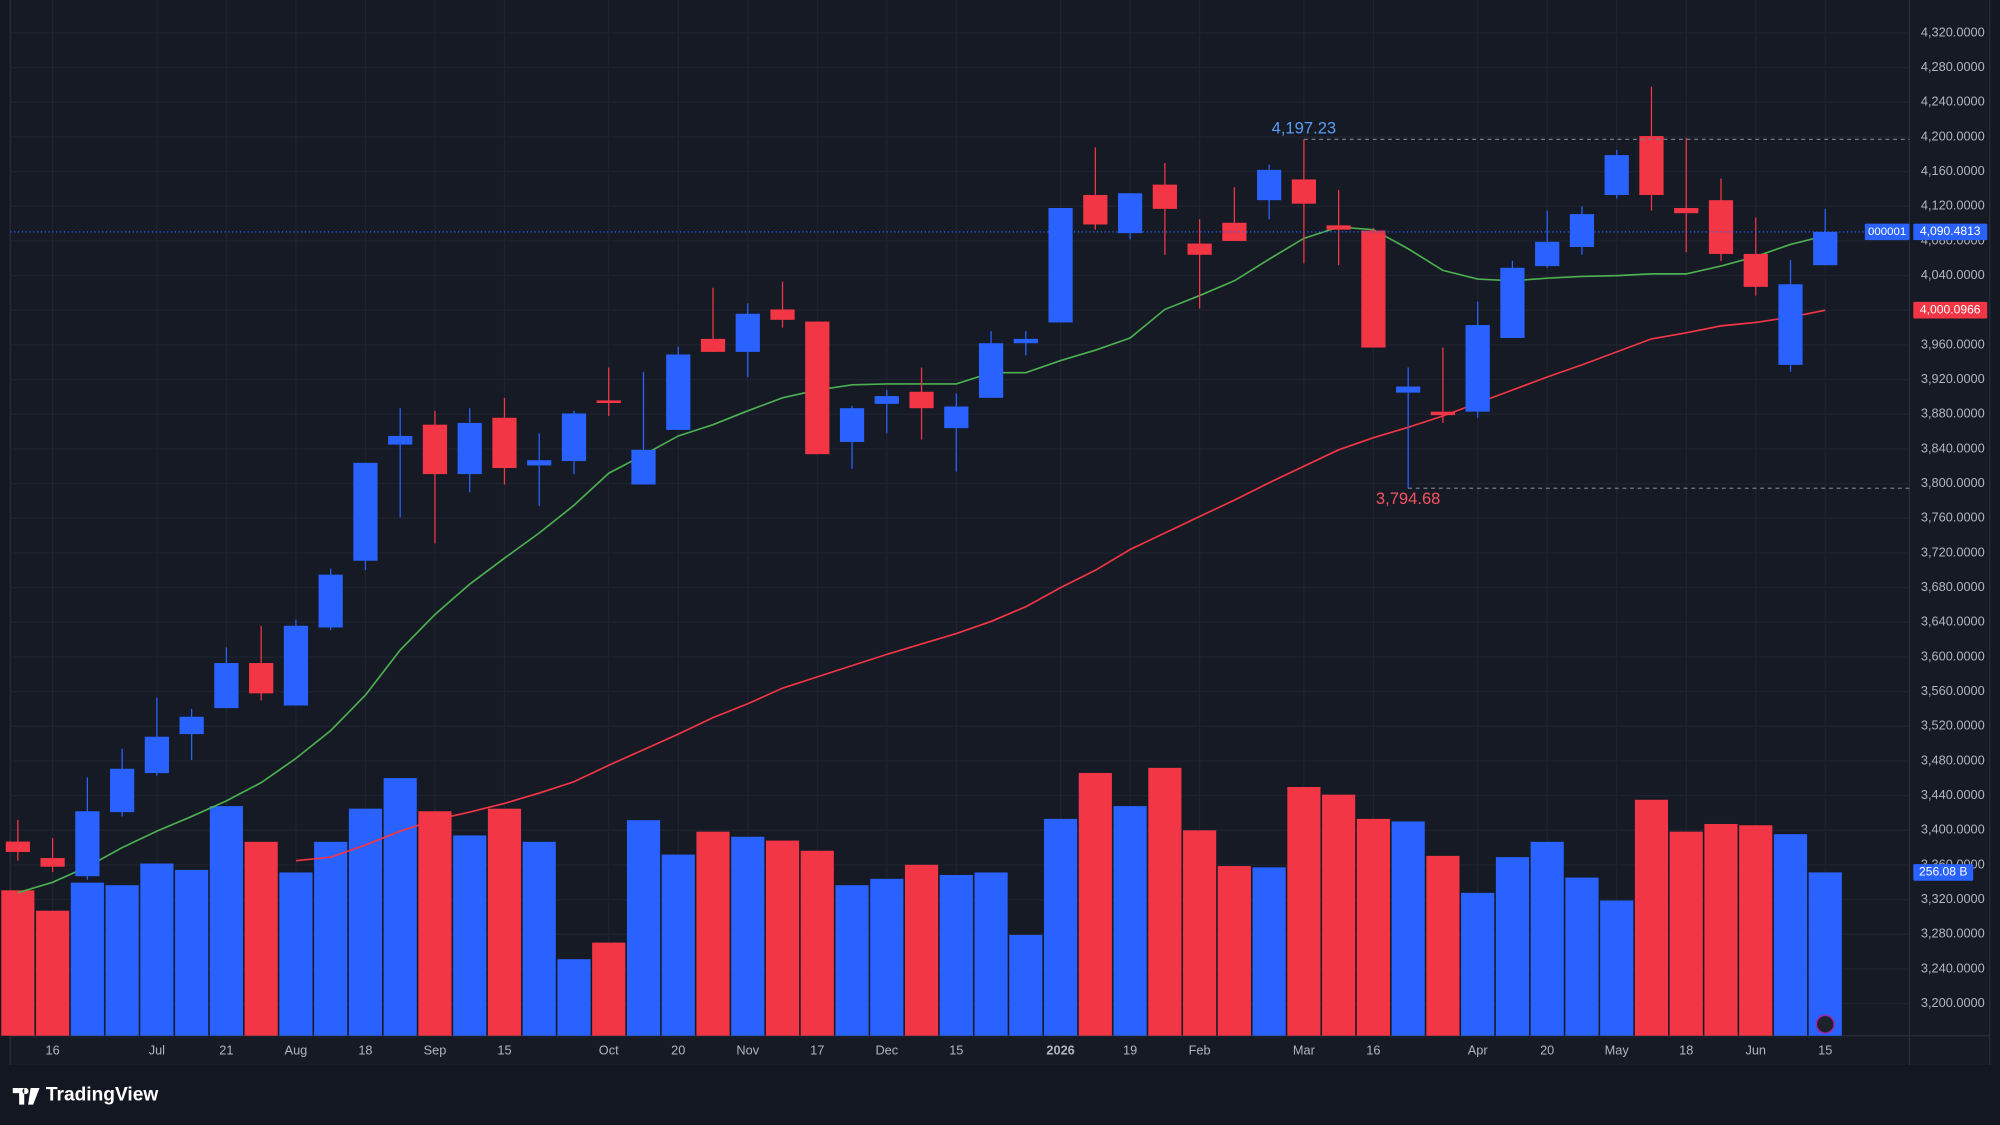 The image size is (2000, 1125). Describe the element at coordinates (1953, 655) in the screenshot. I see `y-tick-label: 3,600.0000` at that location.